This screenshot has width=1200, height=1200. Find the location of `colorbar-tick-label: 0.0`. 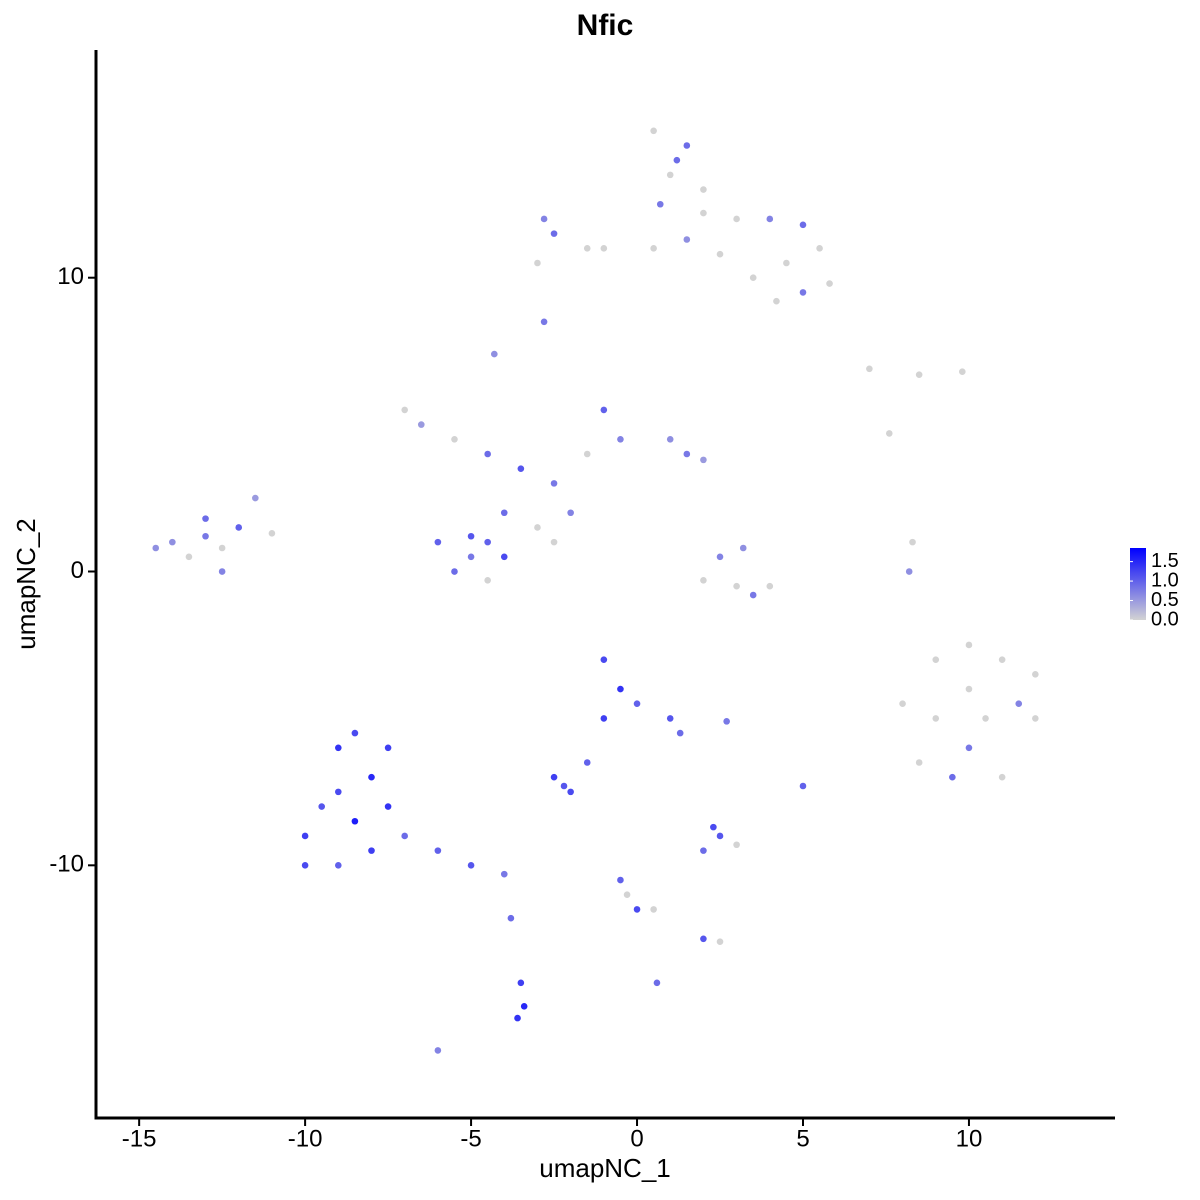

colorbar-tick-label: 0.0 is located at coordinates (1165, 619).